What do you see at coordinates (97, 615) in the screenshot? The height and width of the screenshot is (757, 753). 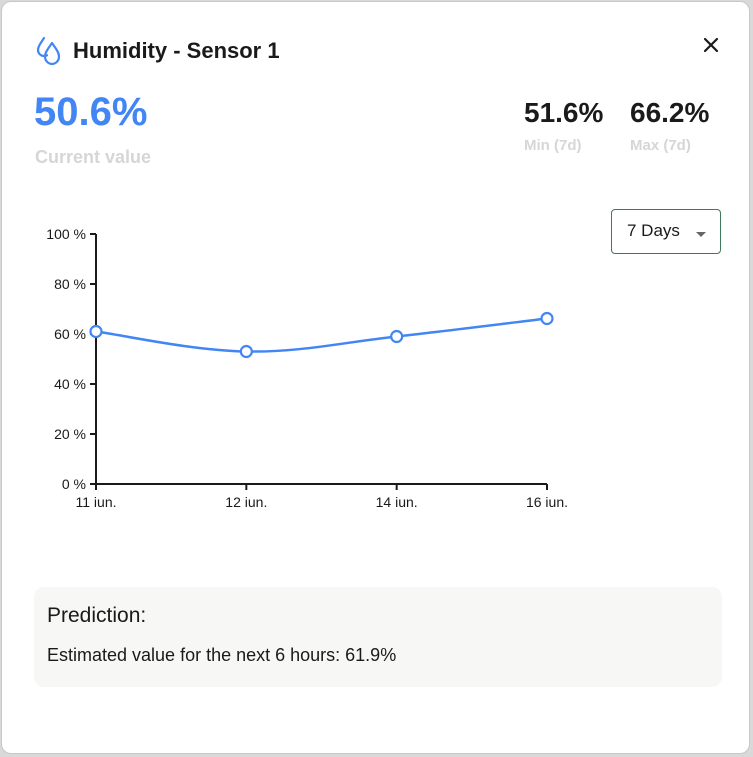 I see `prediction-title: Prediction:` at bounding box center [97, 615].